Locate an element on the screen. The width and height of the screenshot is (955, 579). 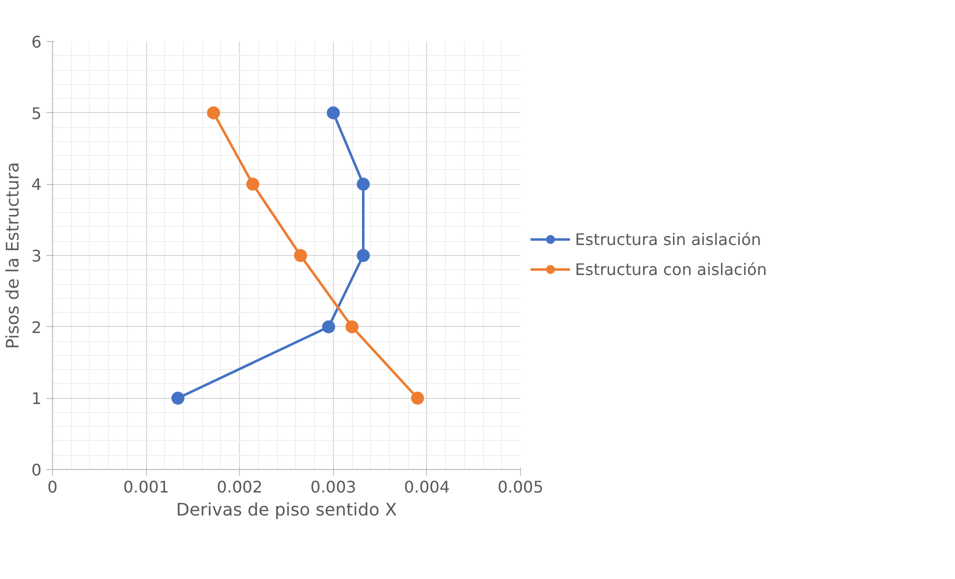
x-tick-label: 0.005 is located at coordinates (521, 487).